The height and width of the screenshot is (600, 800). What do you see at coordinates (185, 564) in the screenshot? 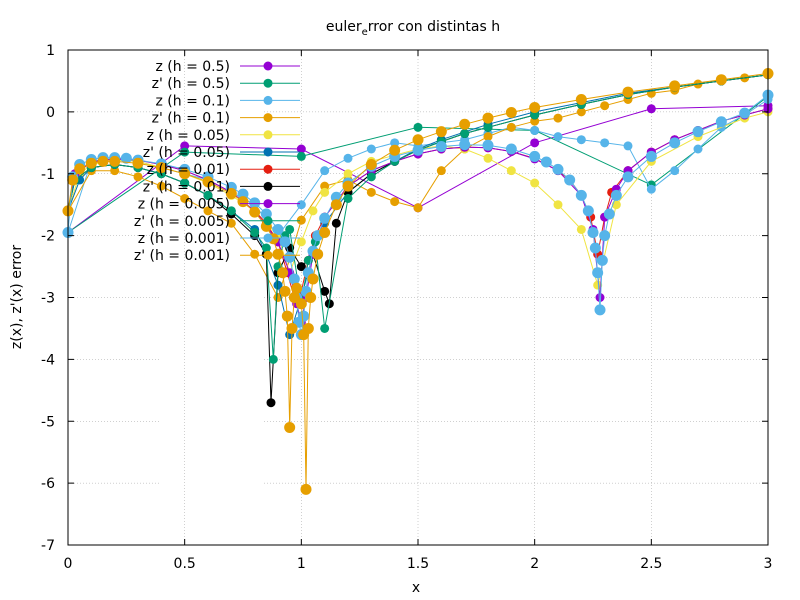
I see `x-tick-label: 0.5` at bounding box center [185, 564].